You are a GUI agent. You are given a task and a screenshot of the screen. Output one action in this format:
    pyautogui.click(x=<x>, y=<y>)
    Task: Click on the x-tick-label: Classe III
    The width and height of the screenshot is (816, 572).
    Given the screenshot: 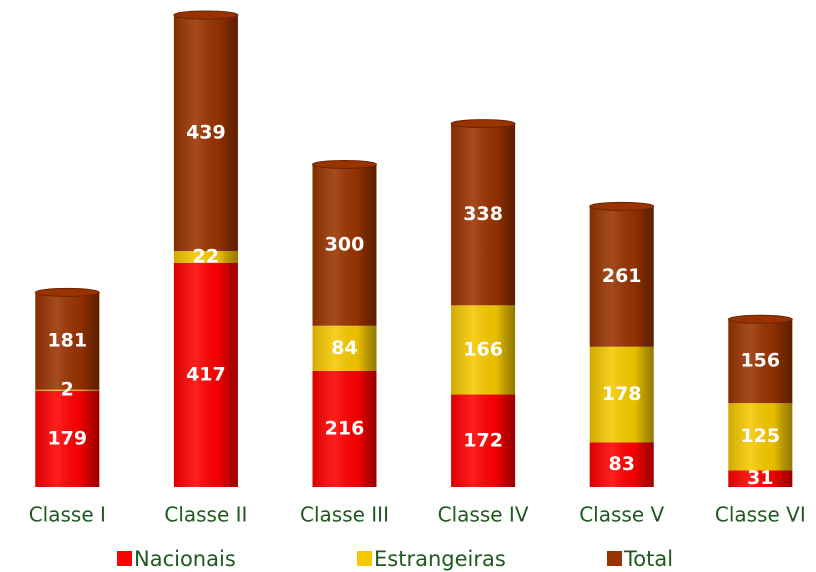 What is the action you would take?
    pyautogui.click(x=344, y=515)
    